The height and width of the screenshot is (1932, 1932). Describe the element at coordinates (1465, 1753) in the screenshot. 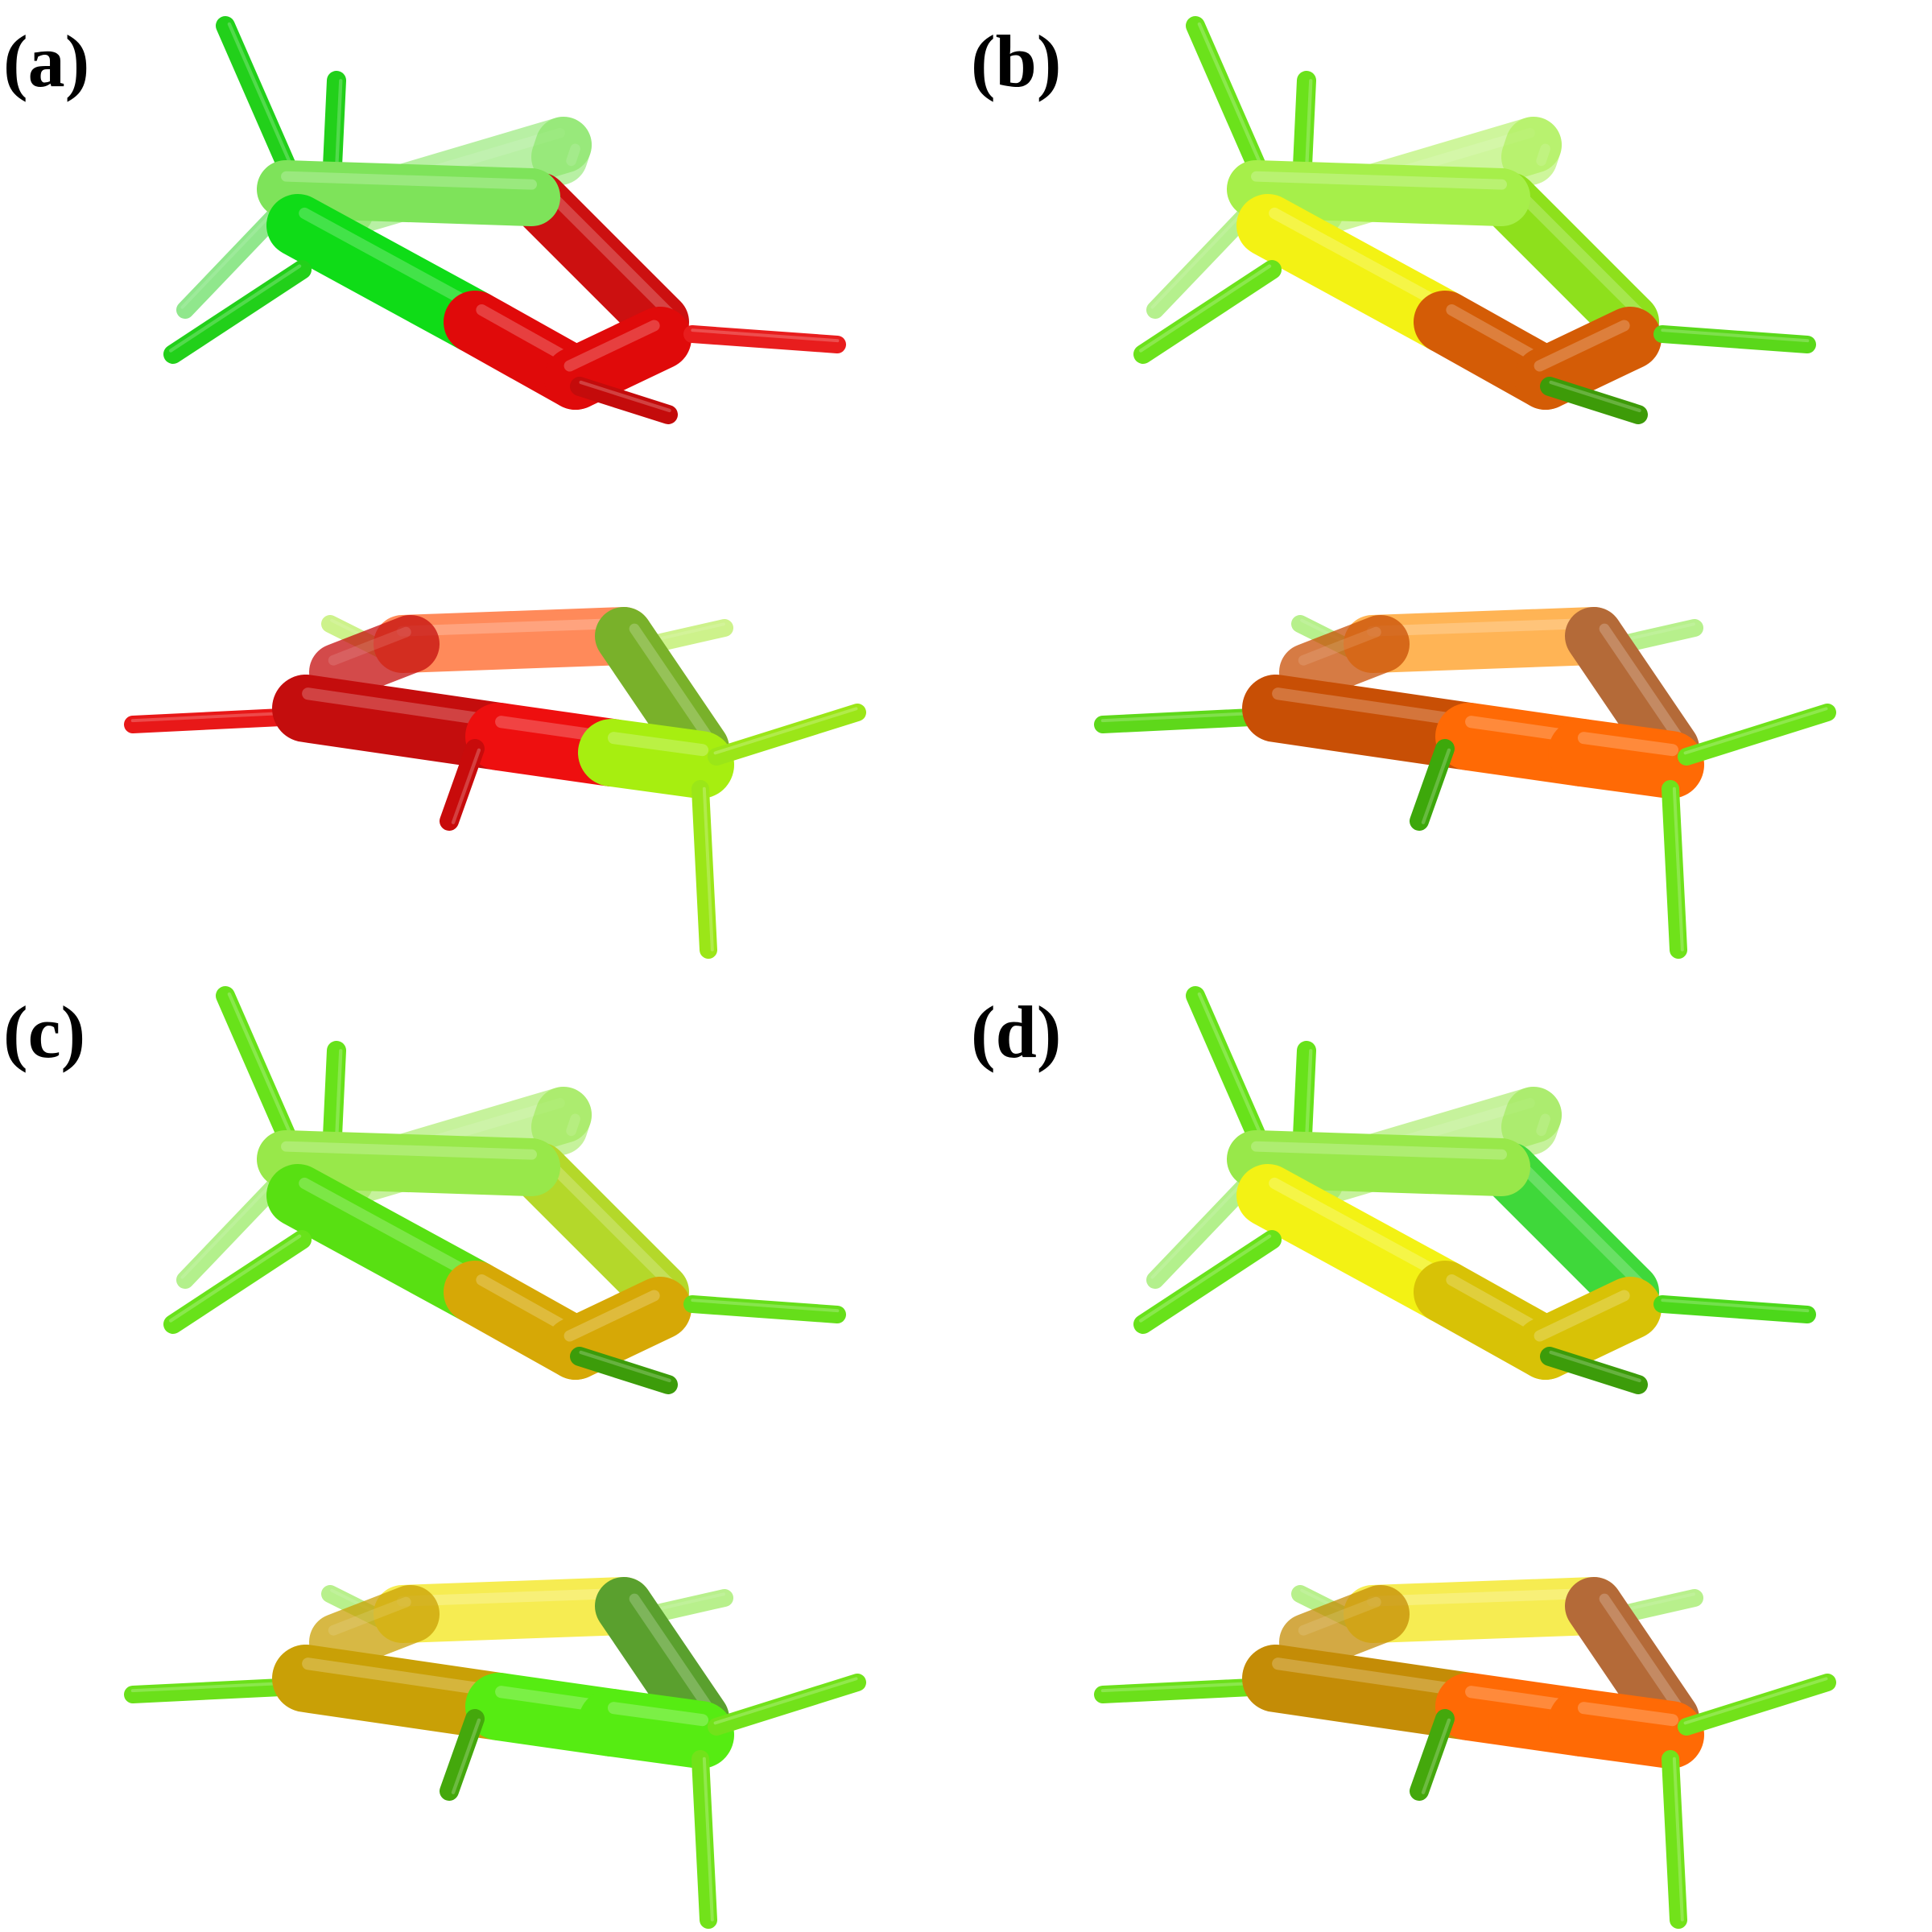

I see `molecule-panel-d-bottom` at that location.